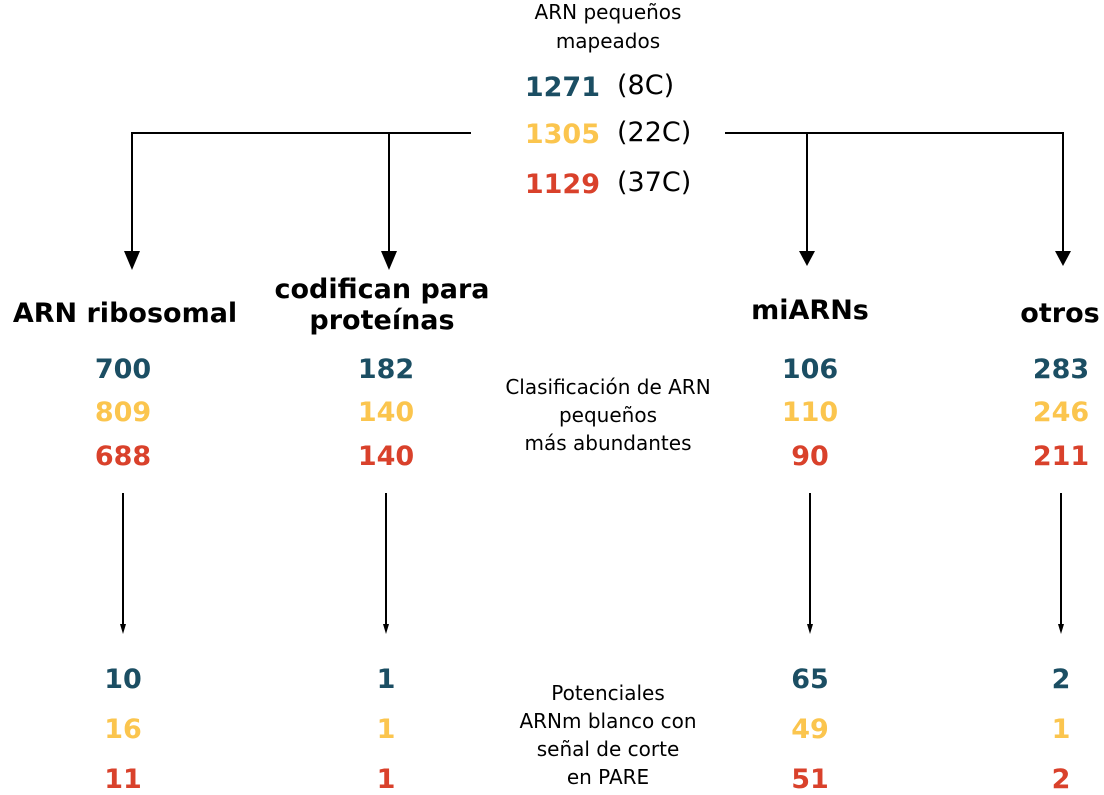 The height and width of the screenshot is (795, 1104). I want to click on target-otros-8c: 2, so click(1061, 679).